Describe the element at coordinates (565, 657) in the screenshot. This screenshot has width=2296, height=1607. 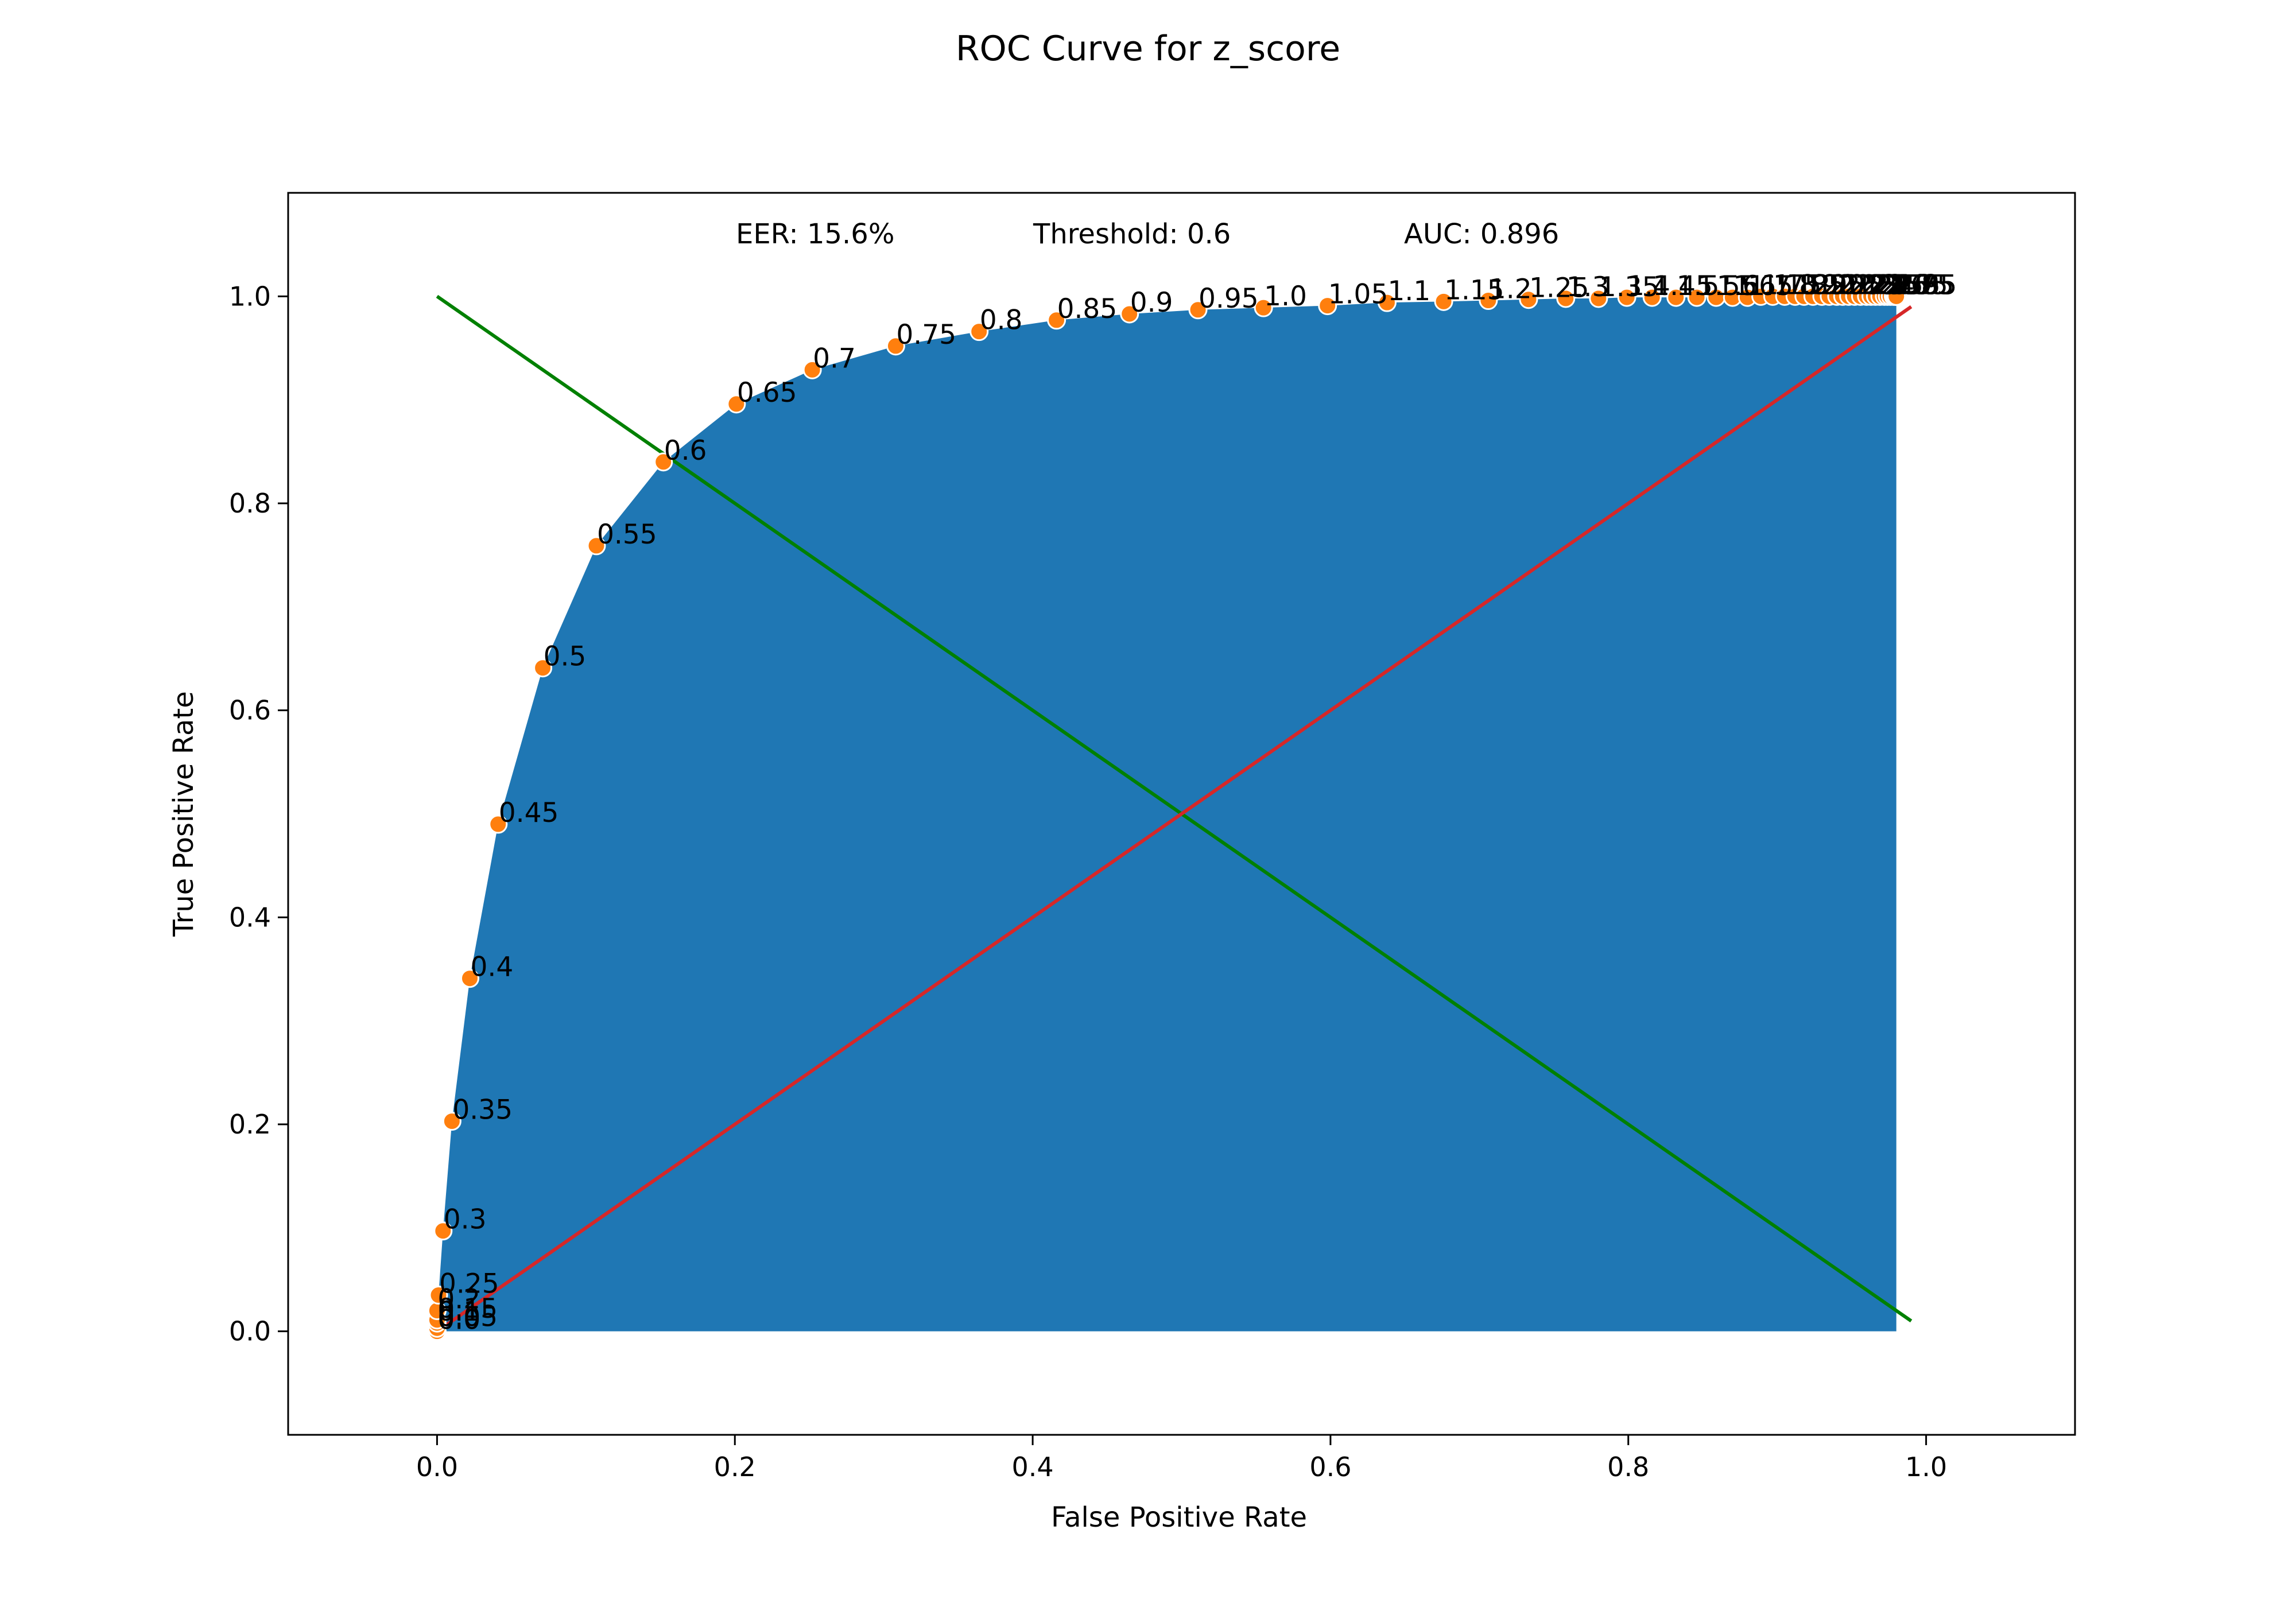
I see `roc-point-label: 0.5` at that location.